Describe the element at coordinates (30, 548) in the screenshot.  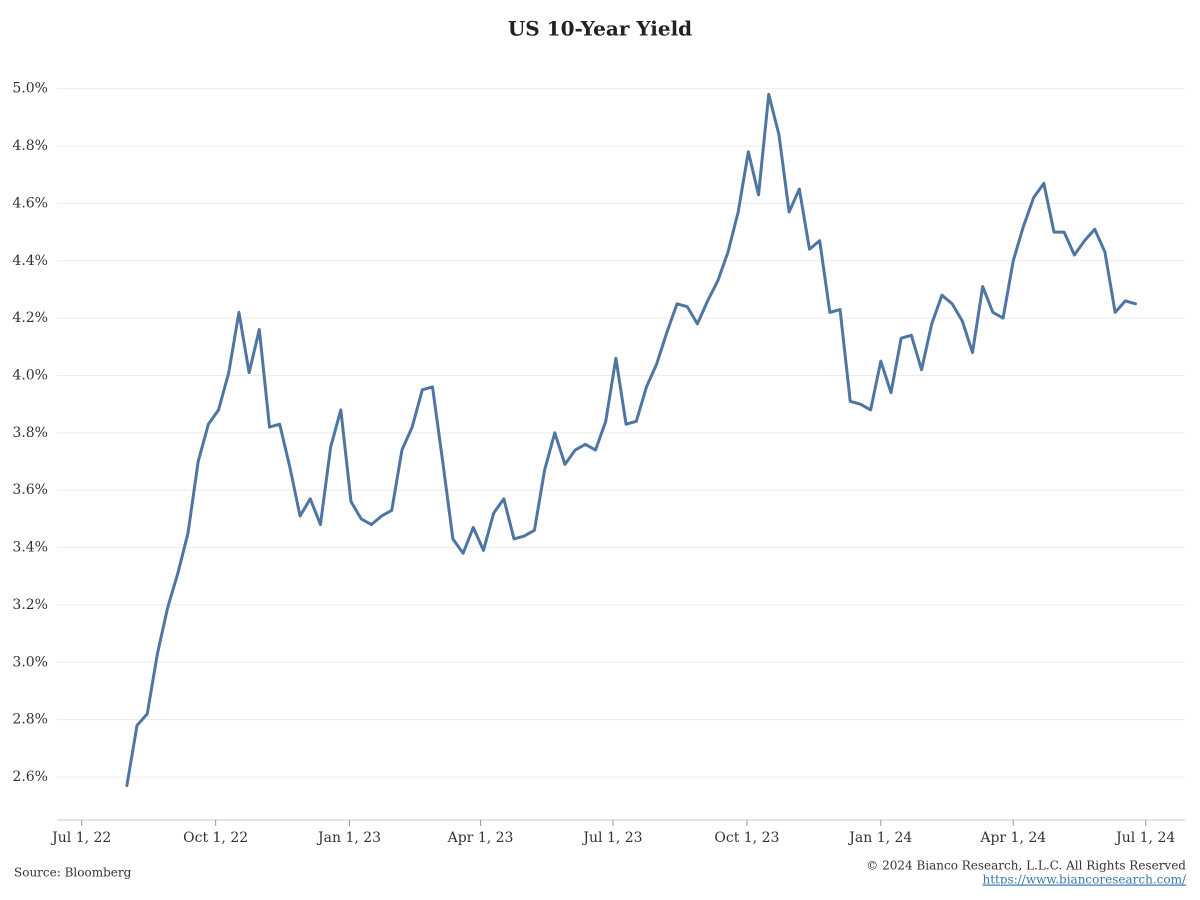
I see `y-tick-label: 3.4%` at that location.